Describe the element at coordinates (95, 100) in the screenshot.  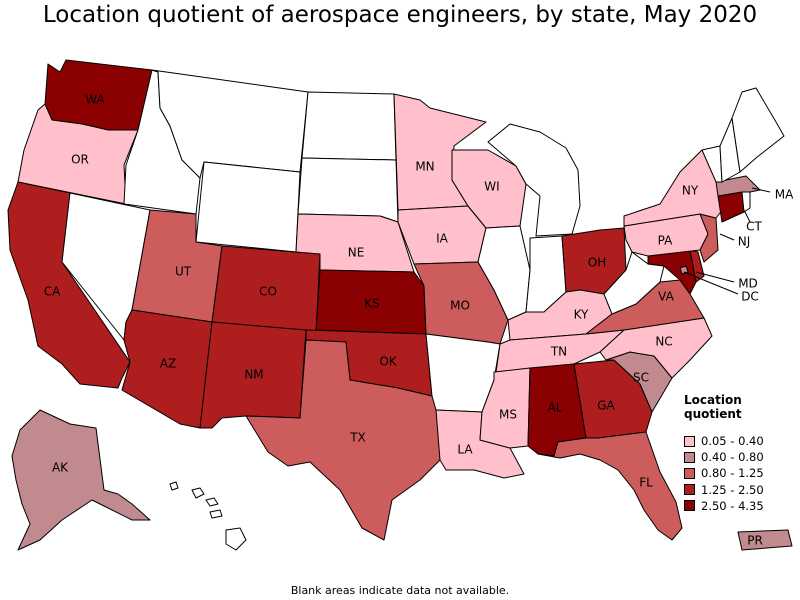
I see `state-label-wa: WA` at that location.